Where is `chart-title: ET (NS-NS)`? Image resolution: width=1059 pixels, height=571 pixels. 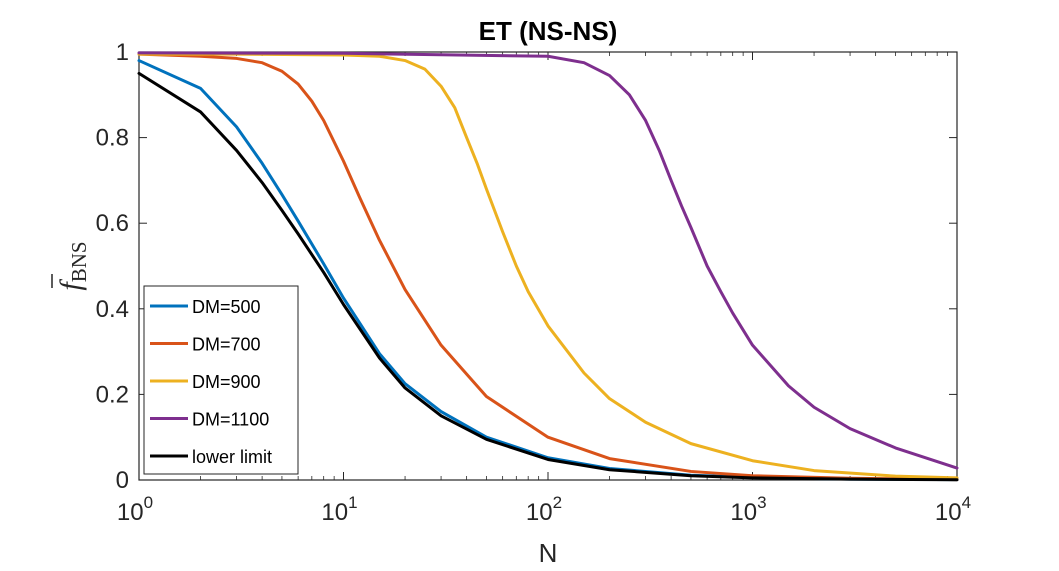 chart-title: ET (NS-NS) is located at coordinates (548, 31).